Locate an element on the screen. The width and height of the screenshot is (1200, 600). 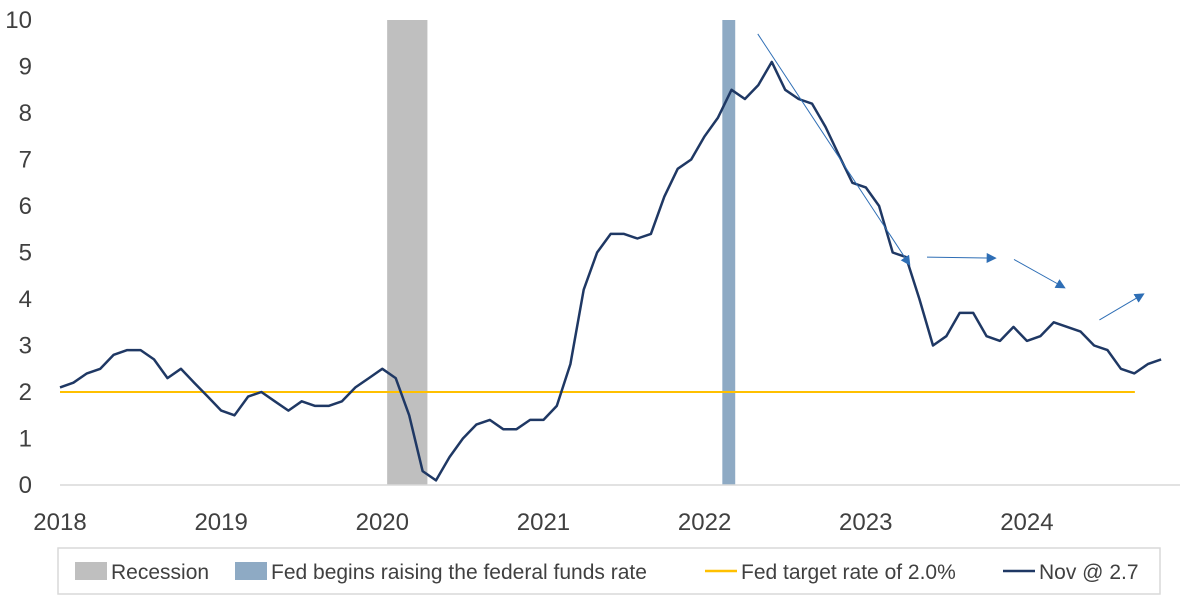
y-tick-label: 4 is located at coordinates (25, 299).